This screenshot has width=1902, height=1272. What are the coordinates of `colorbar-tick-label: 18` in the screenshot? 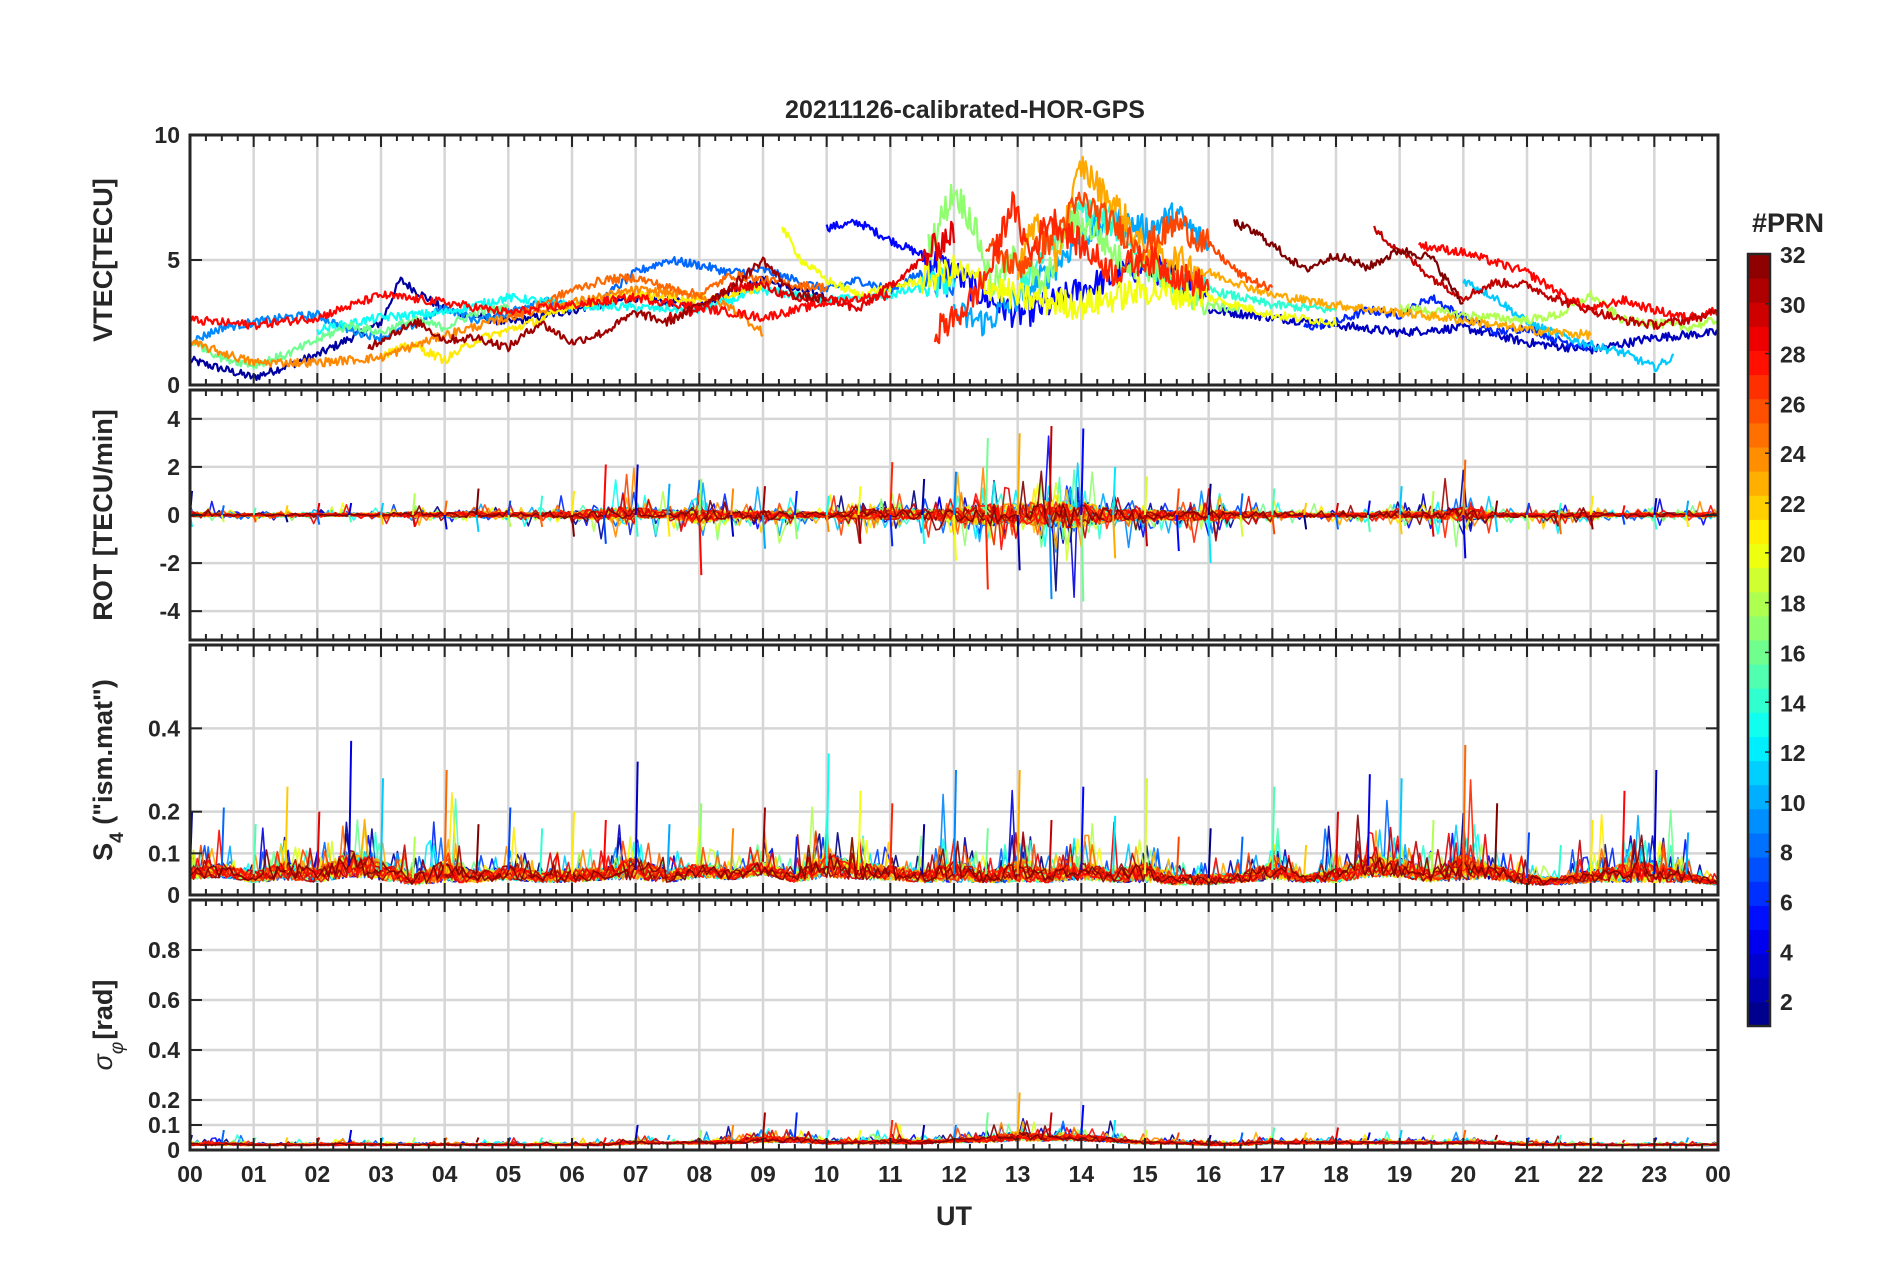 It's located at (1793, 604).